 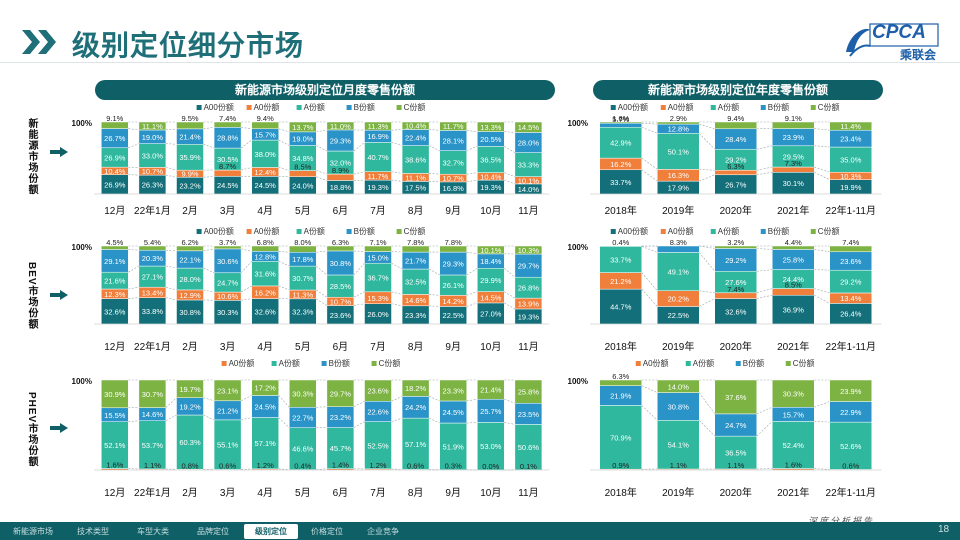 I want to click on legend-label: A份额, so click(x=314, y=107).